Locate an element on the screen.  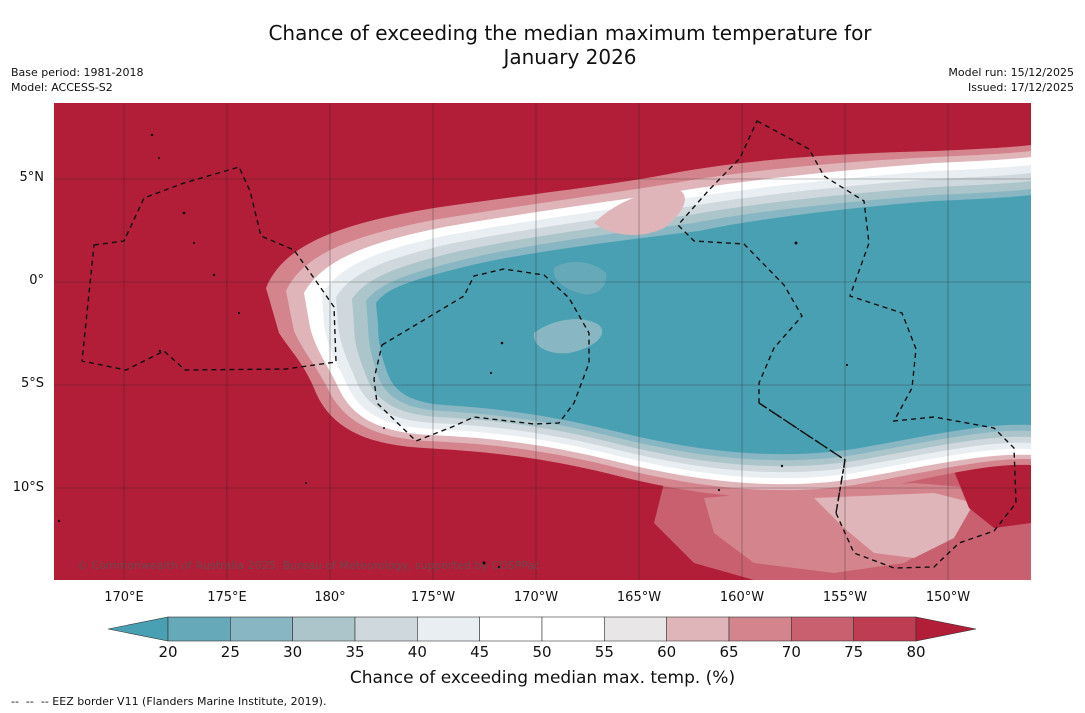
colorbar-tick-label: 45 is located at coordinates (480, 652).